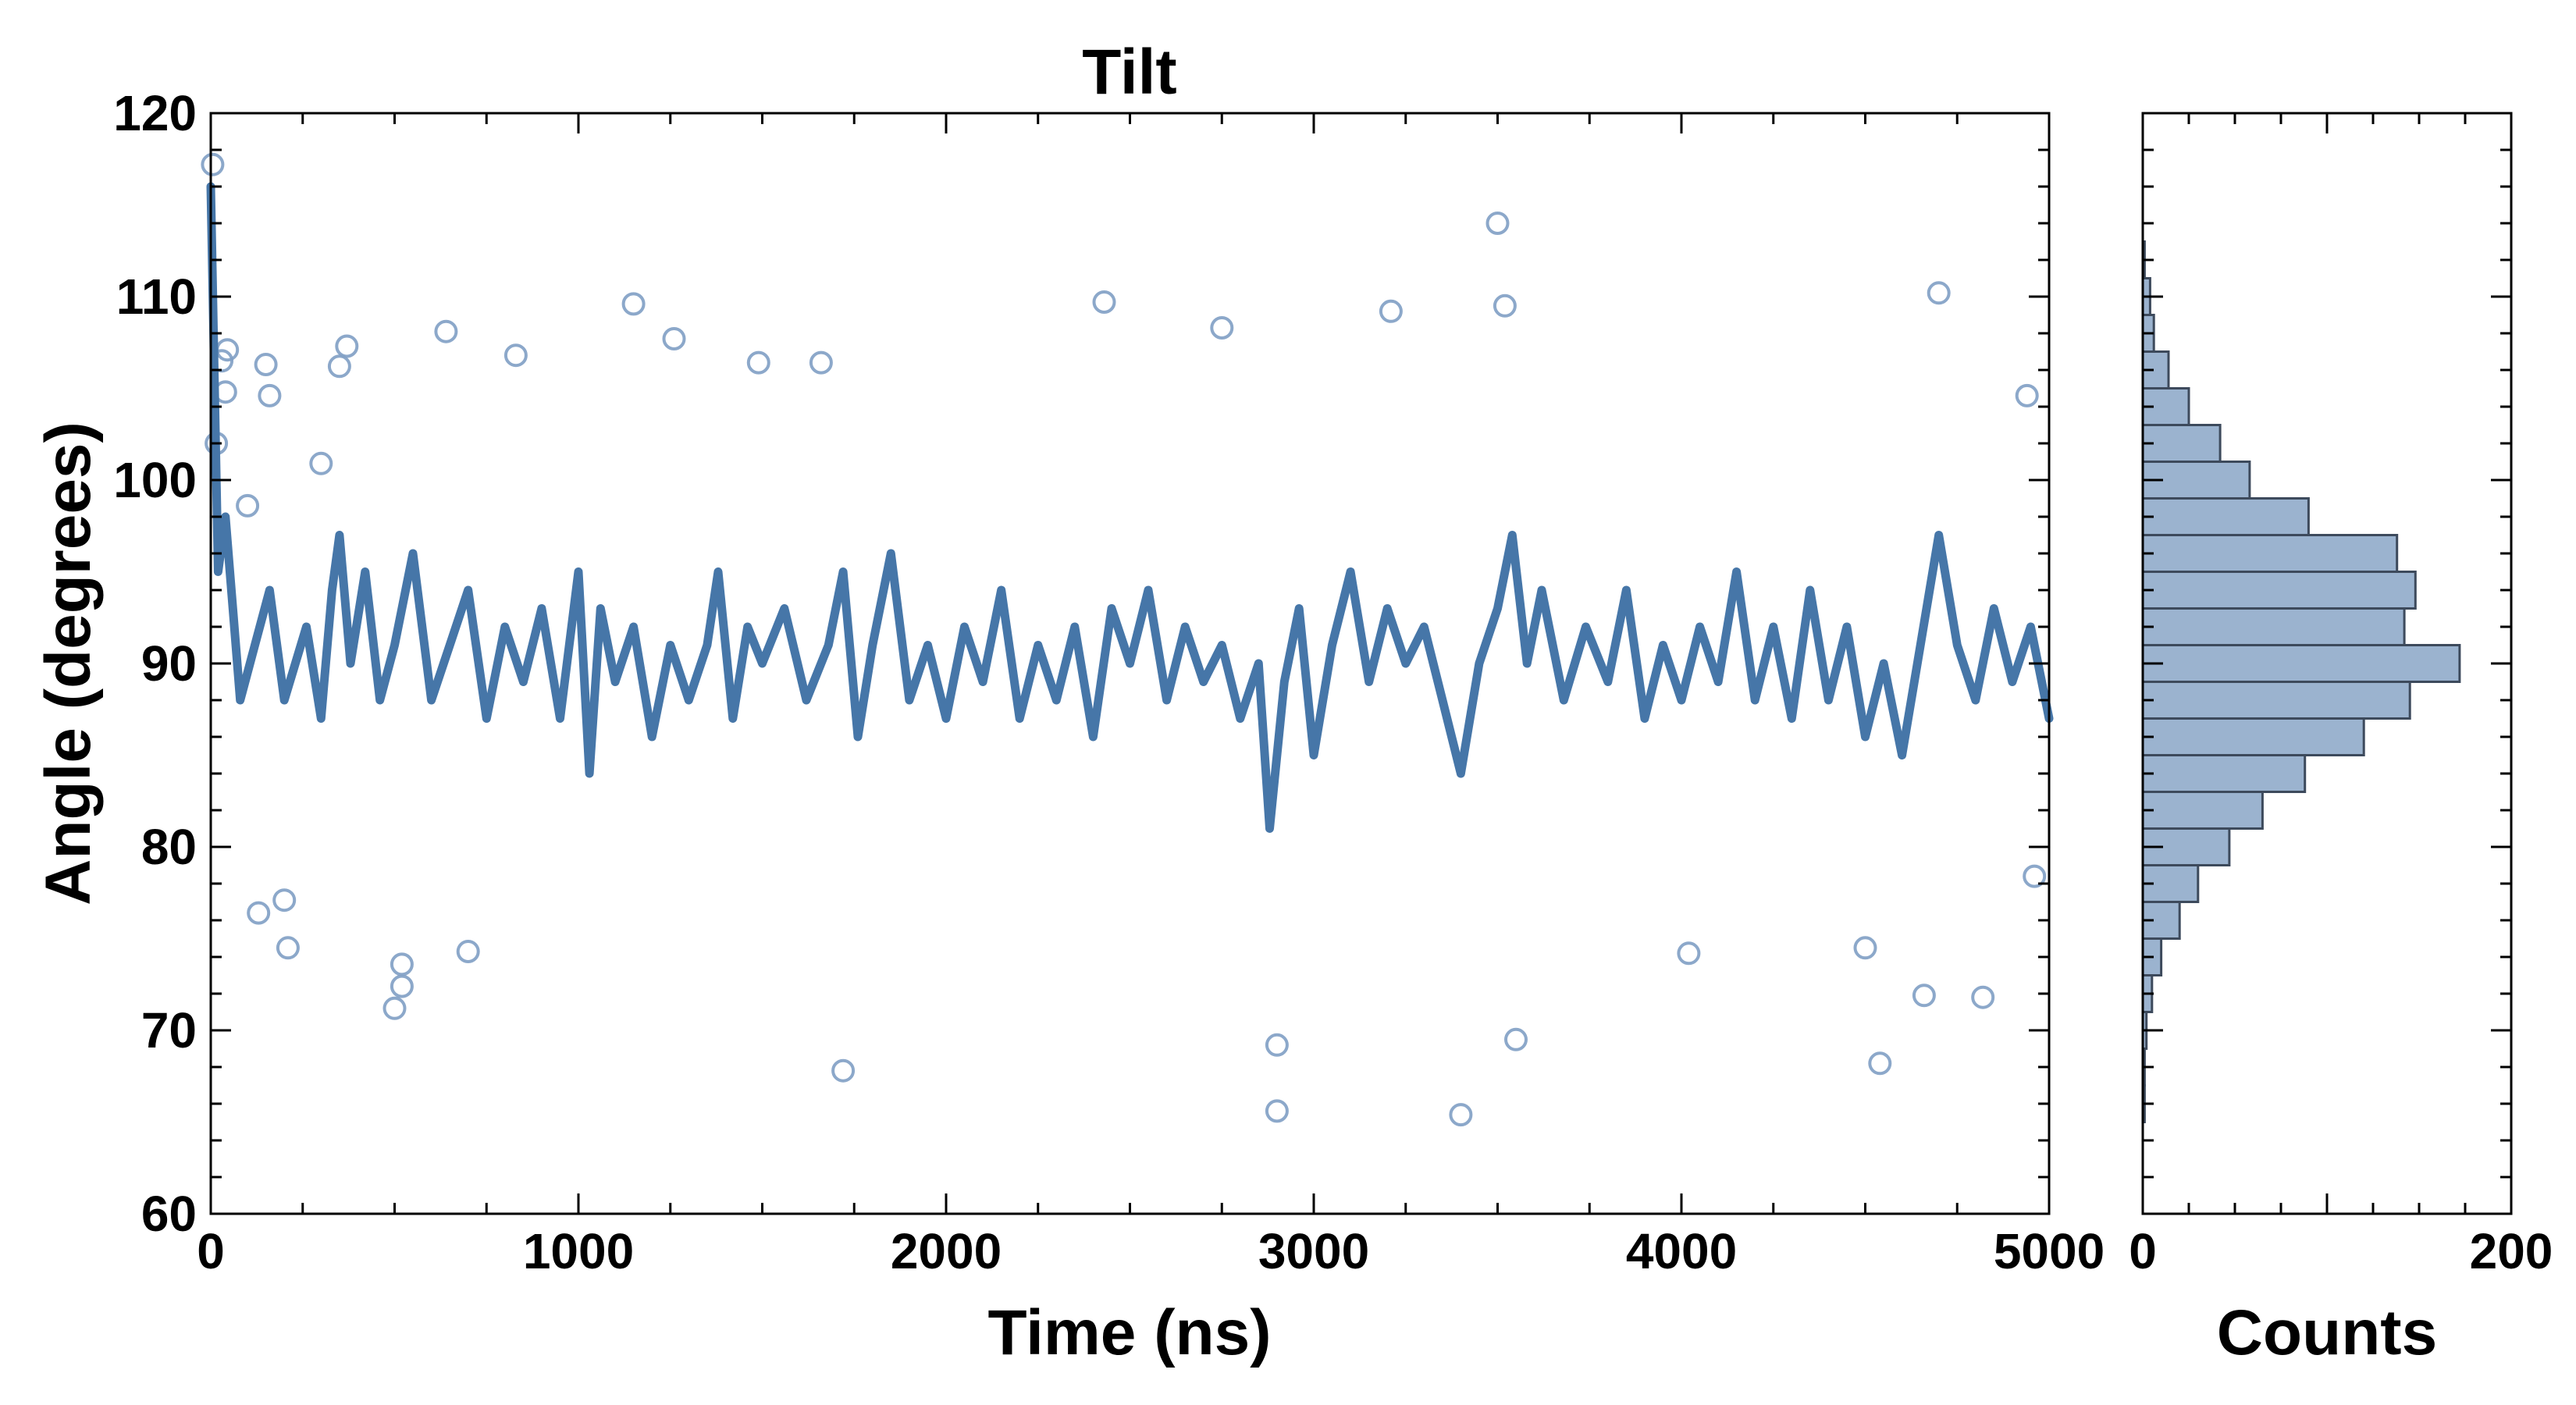 The height and width of the screenshot is (1405, 2576). I want to click on y-tick-label: 120, so click(155, 113).